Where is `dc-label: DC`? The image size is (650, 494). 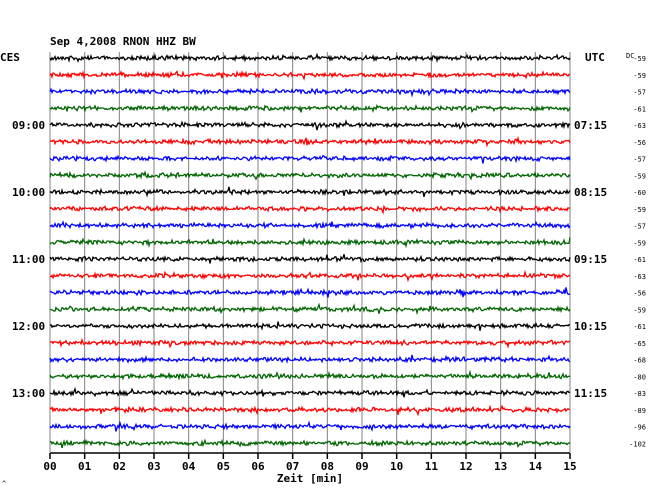
dc-label: DC is located at coordinates (630, 56).